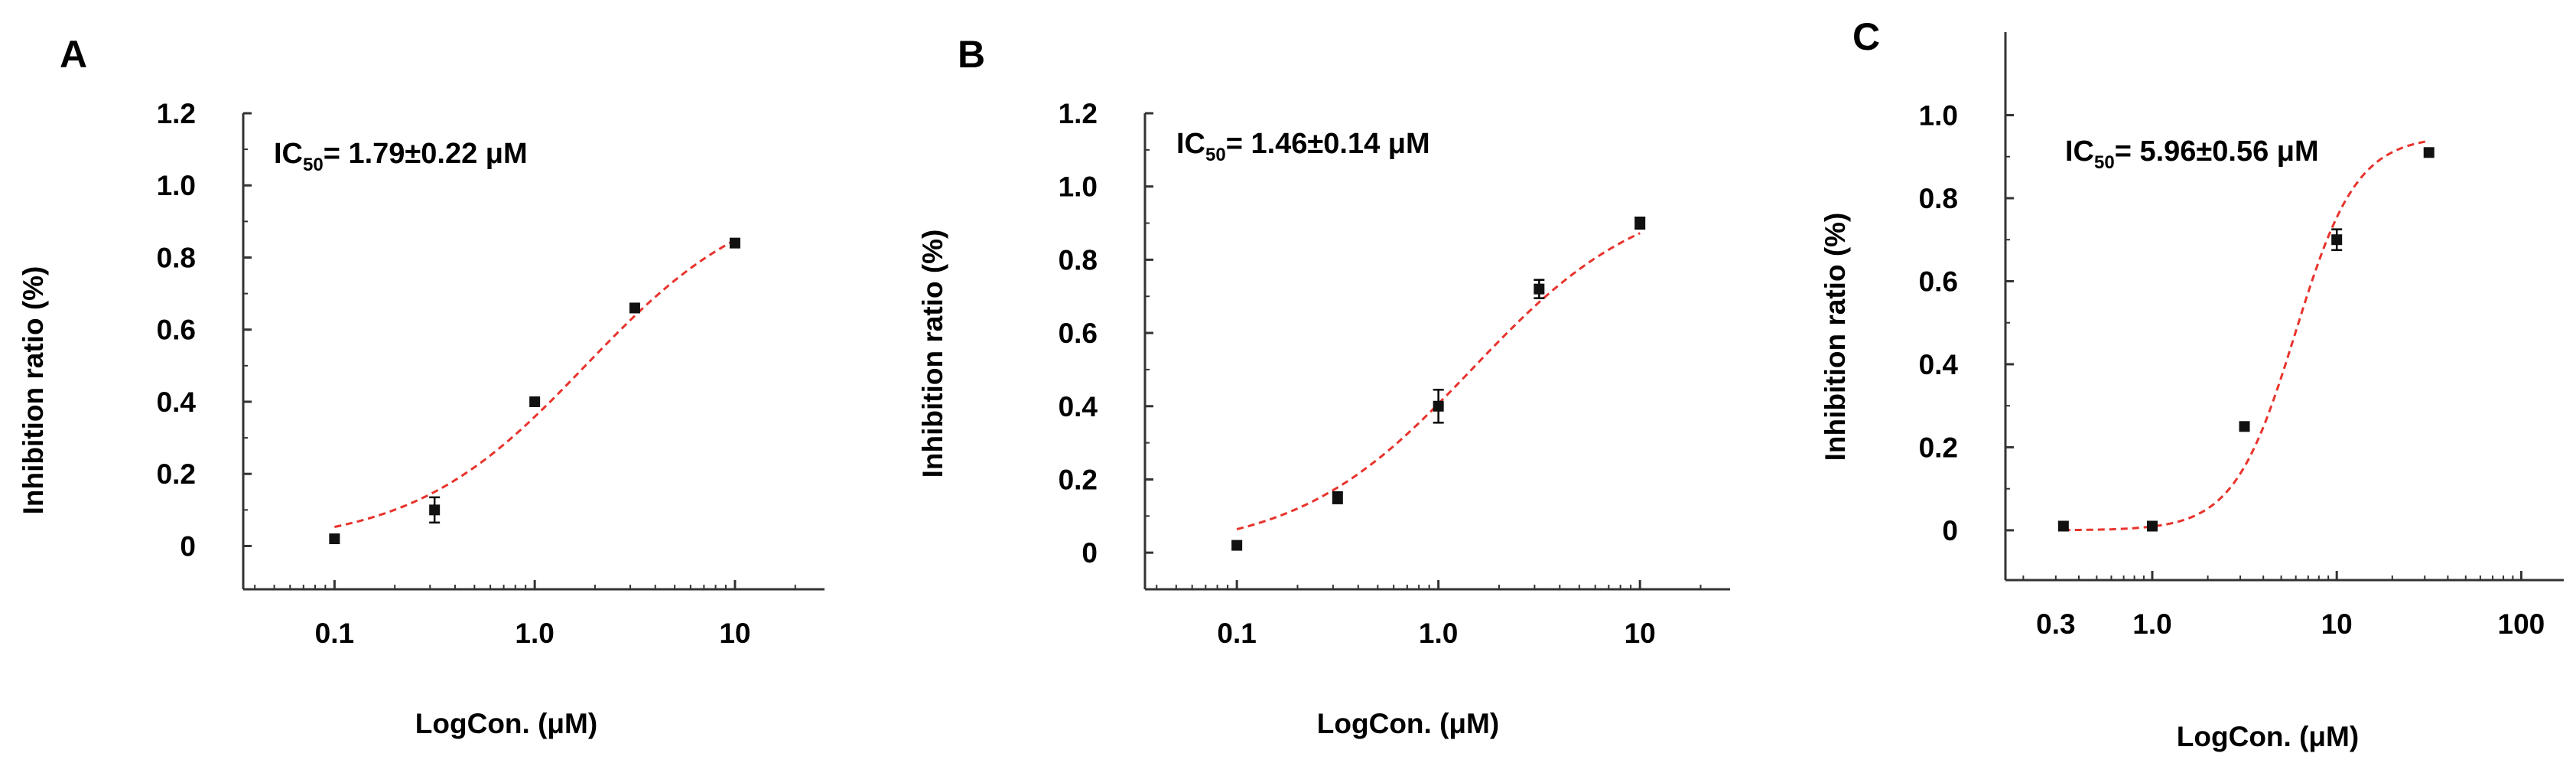  What do you see at coordinates (2055, 624) in the screenshot?
I see `x-tick-label: 0.3` at bounding box center [2055, 624].